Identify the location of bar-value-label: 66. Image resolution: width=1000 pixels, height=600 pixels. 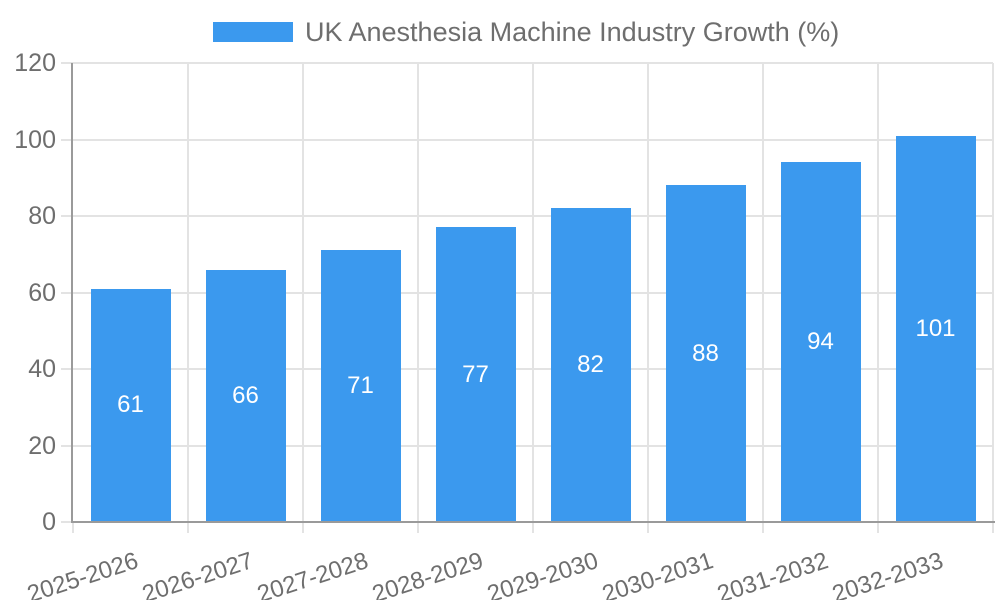
(245, 395).